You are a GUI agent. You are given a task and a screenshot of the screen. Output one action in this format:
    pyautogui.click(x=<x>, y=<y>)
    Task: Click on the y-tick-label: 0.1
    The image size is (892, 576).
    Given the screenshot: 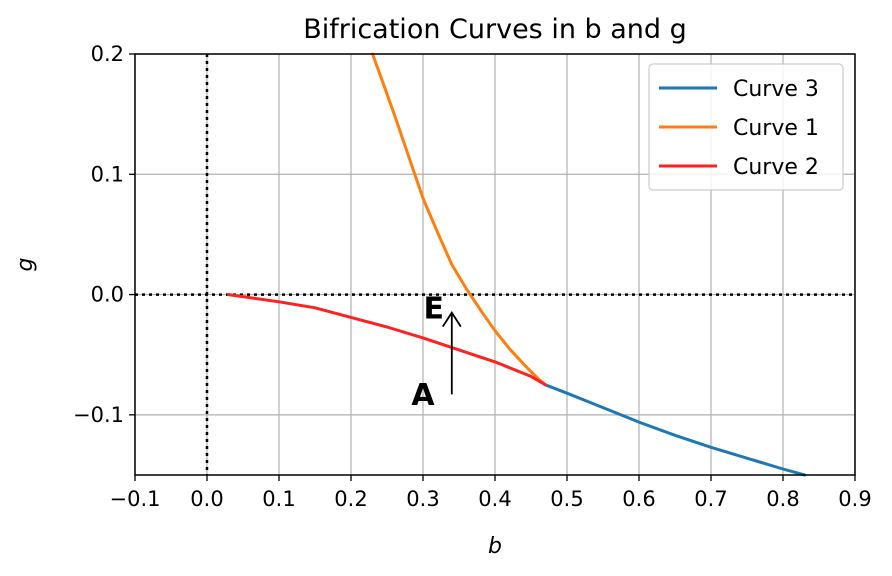 What is the action you would take?
    pyautogui.click(x=107, y=174)
    